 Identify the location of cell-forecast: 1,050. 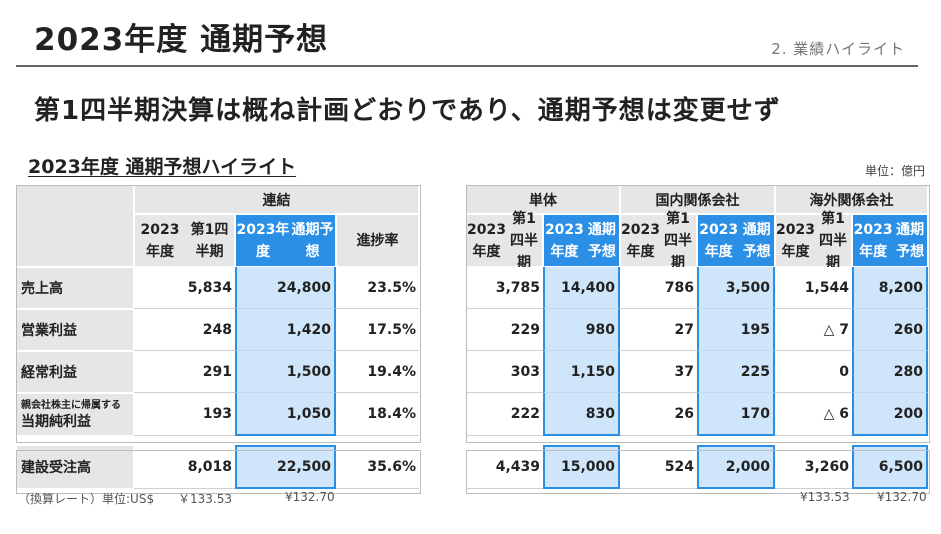
(285, 414).